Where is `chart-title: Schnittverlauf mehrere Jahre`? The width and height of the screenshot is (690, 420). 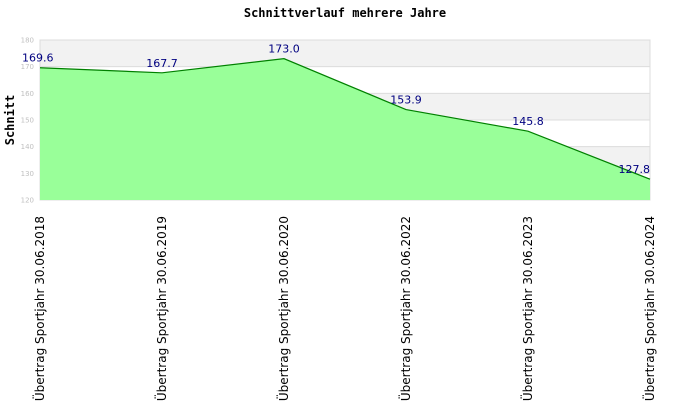
chart-title: Schnittverlauf mehrere Jahre is located at coordinates (345, 13).